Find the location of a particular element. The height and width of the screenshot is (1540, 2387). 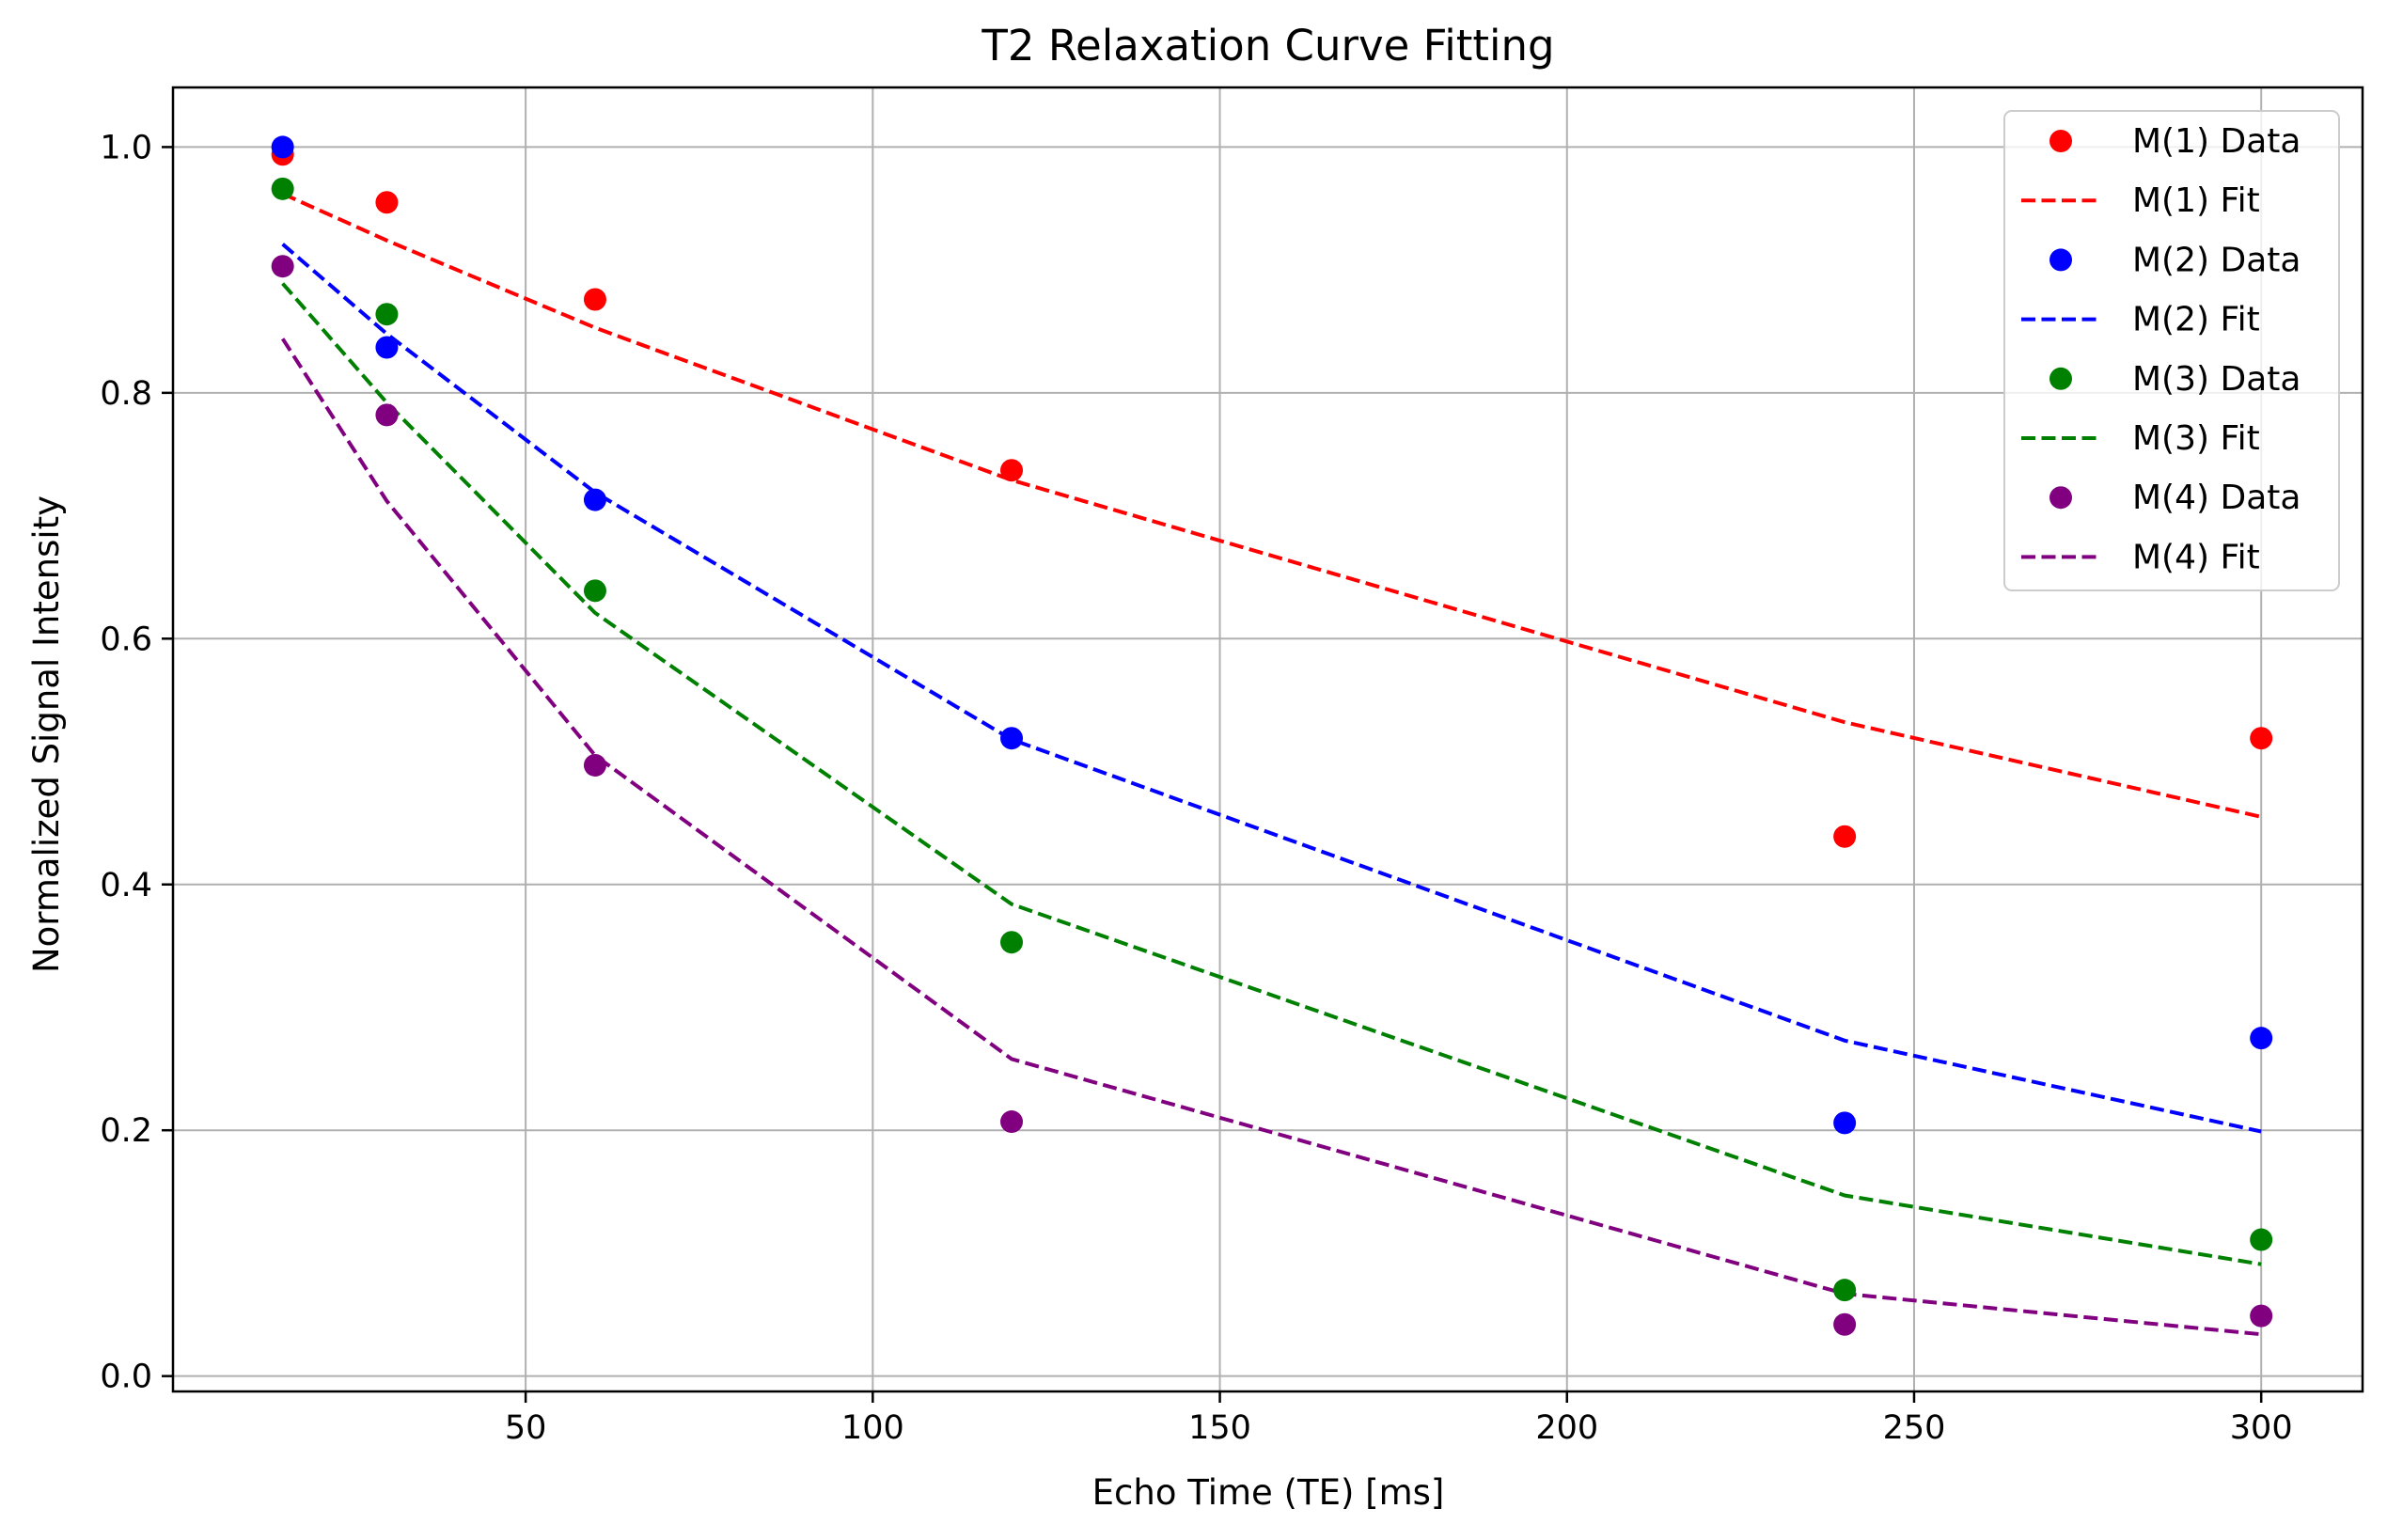

legend-label: M(1) Fit is located at coordinates (2196, 201).